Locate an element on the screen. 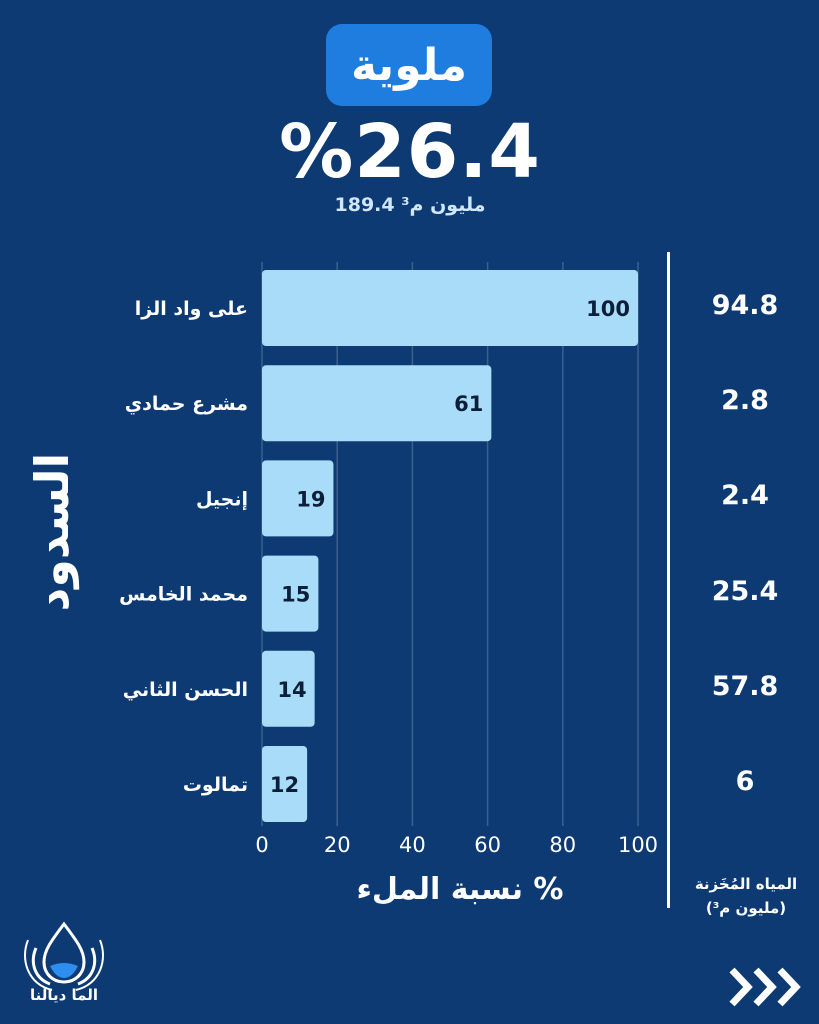 This screenshot has width=819, height=1024. x-tick-label: 20 is located at coordinates (337, 845).